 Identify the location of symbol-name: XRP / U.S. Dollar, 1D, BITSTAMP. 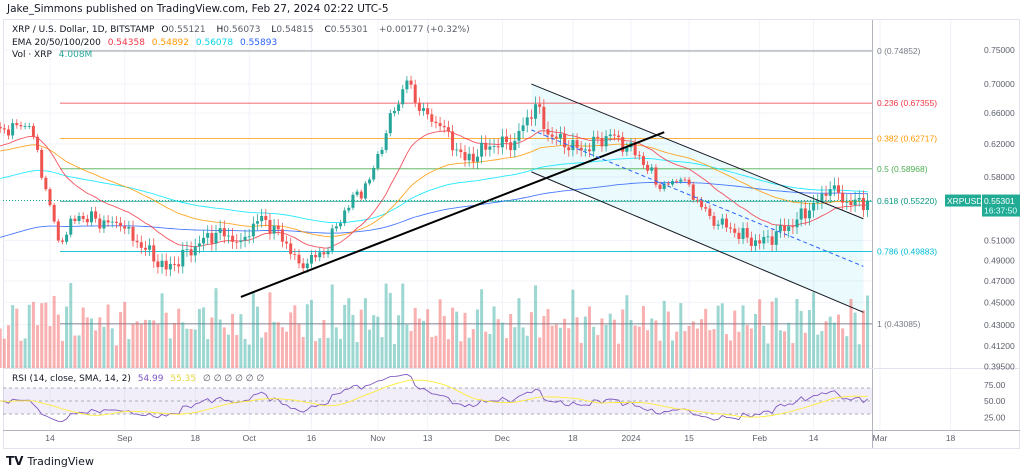
(83, 30).